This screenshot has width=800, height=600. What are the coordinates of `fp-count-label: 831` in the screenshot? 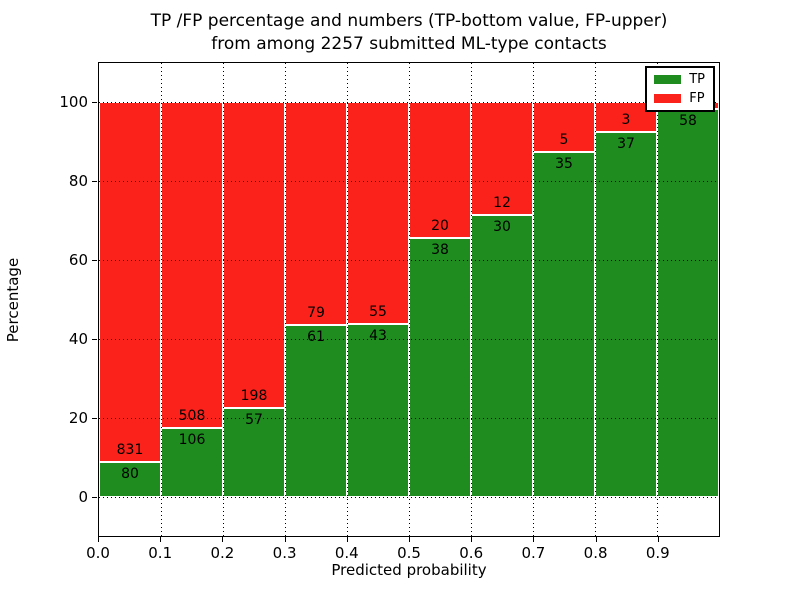 It's located at (130, 449).